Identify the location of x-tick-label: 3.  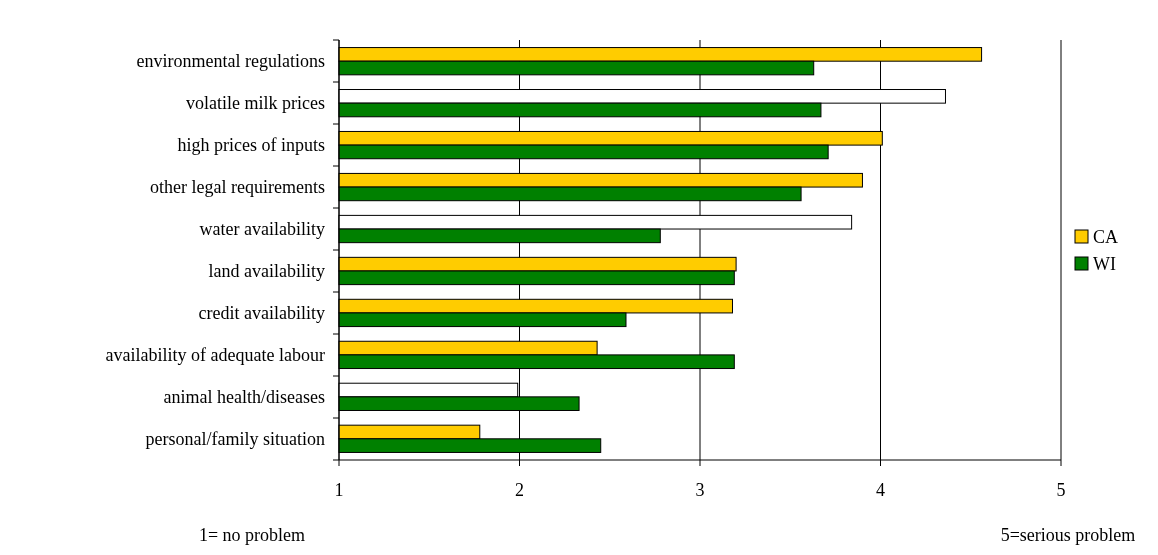
(700, 490).